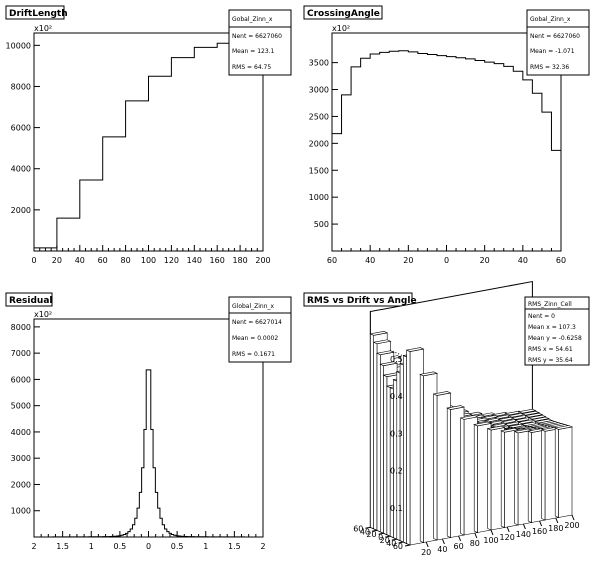 The width and height of the screenshot is (596, 576). I want to click on lego-bar-front, so click(565, 472).